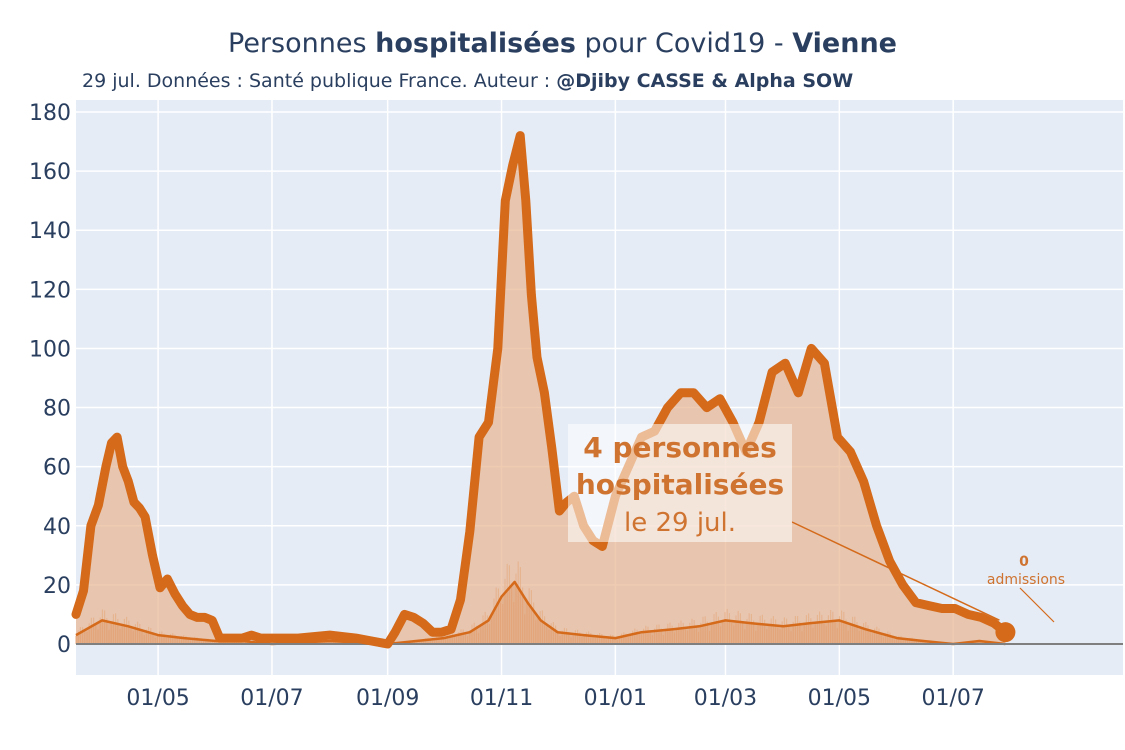 The width and height of the screenshot is (1125, 750). I want to click on y-tick-label: 80, so click(57, 409).